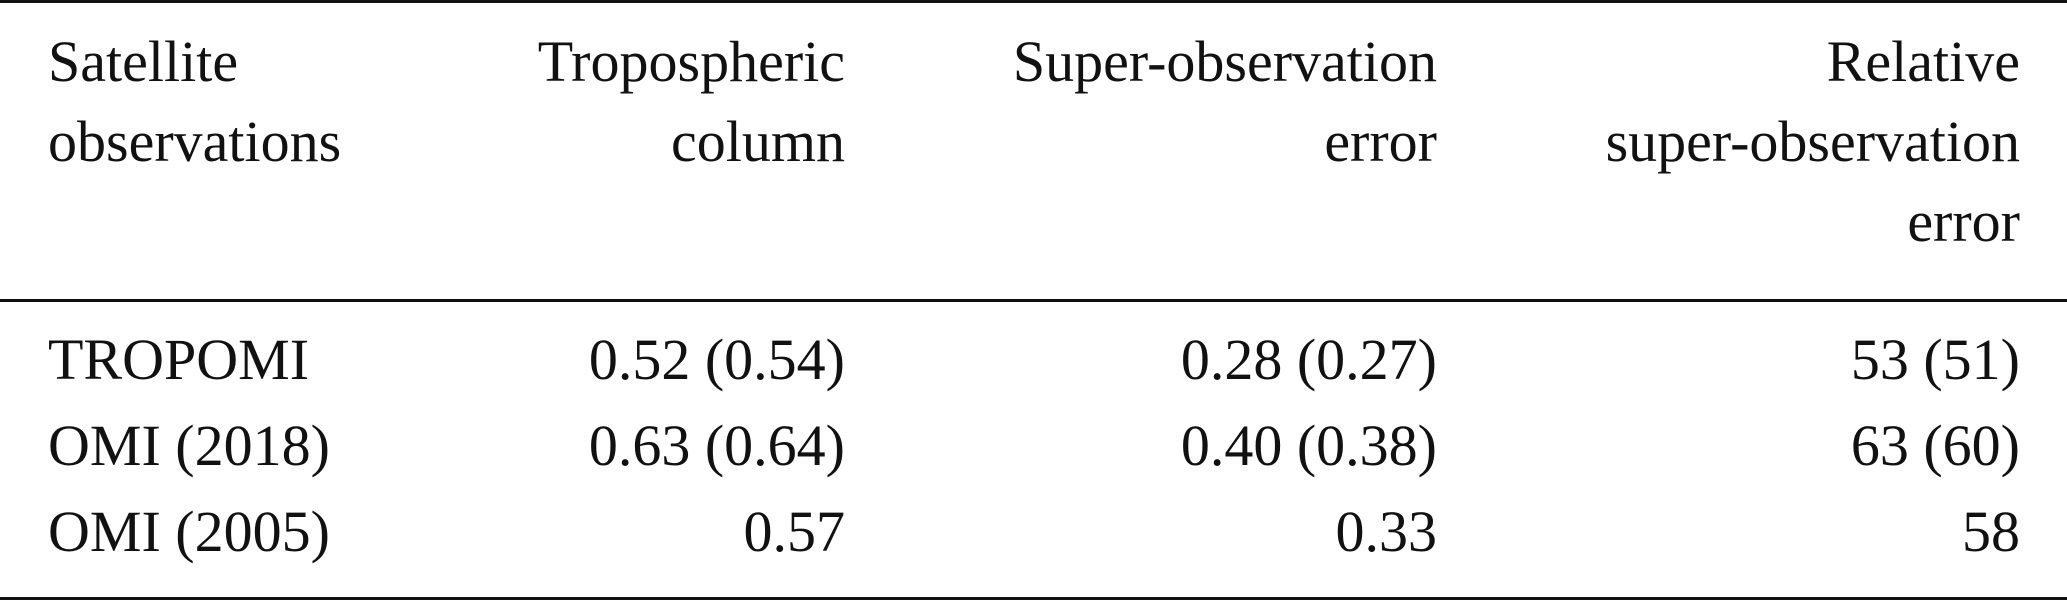 The height and width of the screenshot is (601, 2067). I want to click on header-tropospheric-line-1: Tropospheric, so click(691, 61).